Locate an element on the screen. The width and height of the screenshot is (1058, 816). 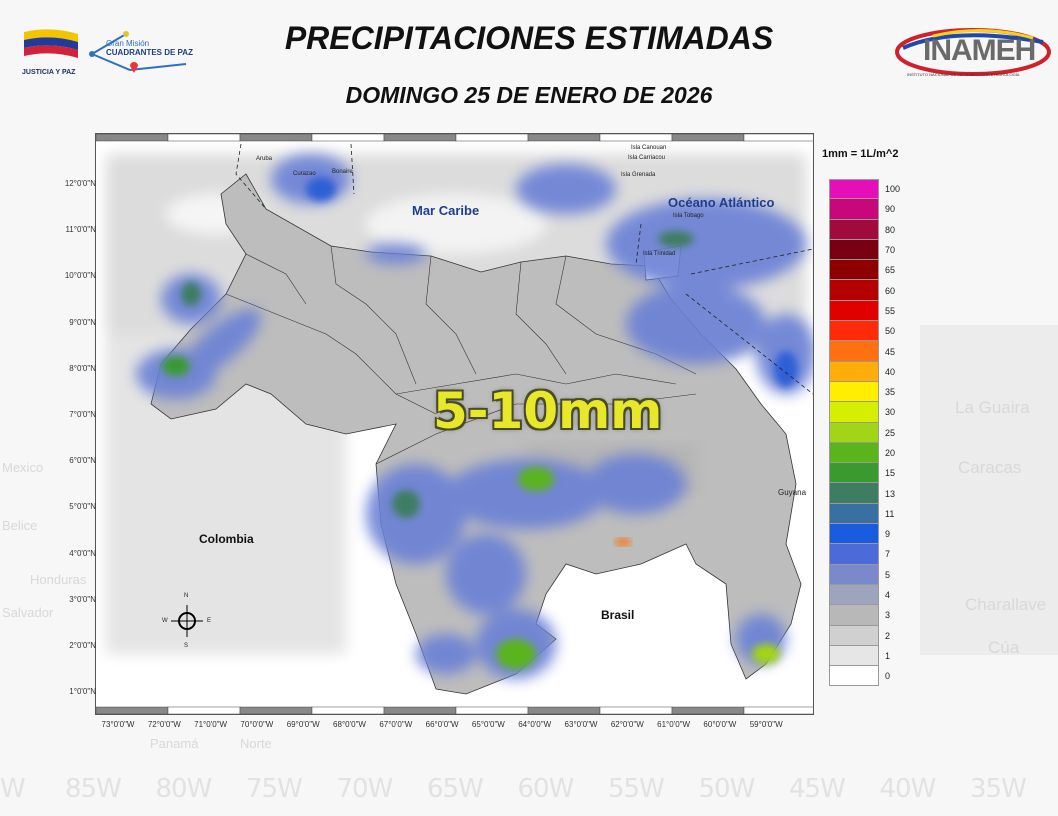
cuadrantes-de-paz-logo: Gran Misión CUADRANTES DE PAZ is located at coordinates (141, 55).